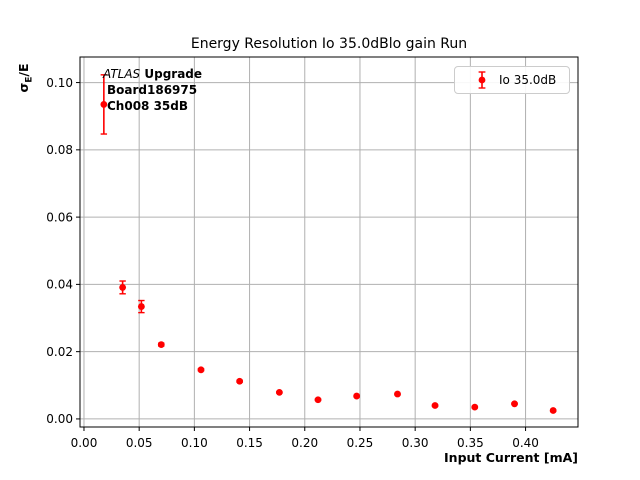  I want to click on chart-title: Energy Resolution Io 35.0dBlo gain Run, so click(329, 44).